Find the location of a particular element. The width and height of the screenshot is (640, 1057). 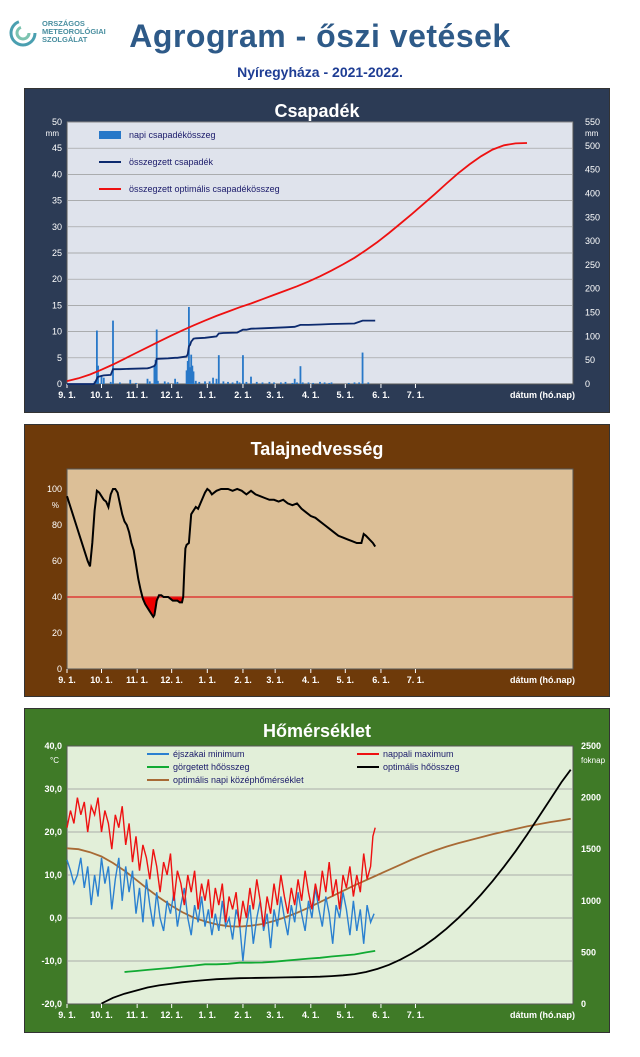

precip-x-tick-label: 1. 1. is located at coordinates (208, 395).